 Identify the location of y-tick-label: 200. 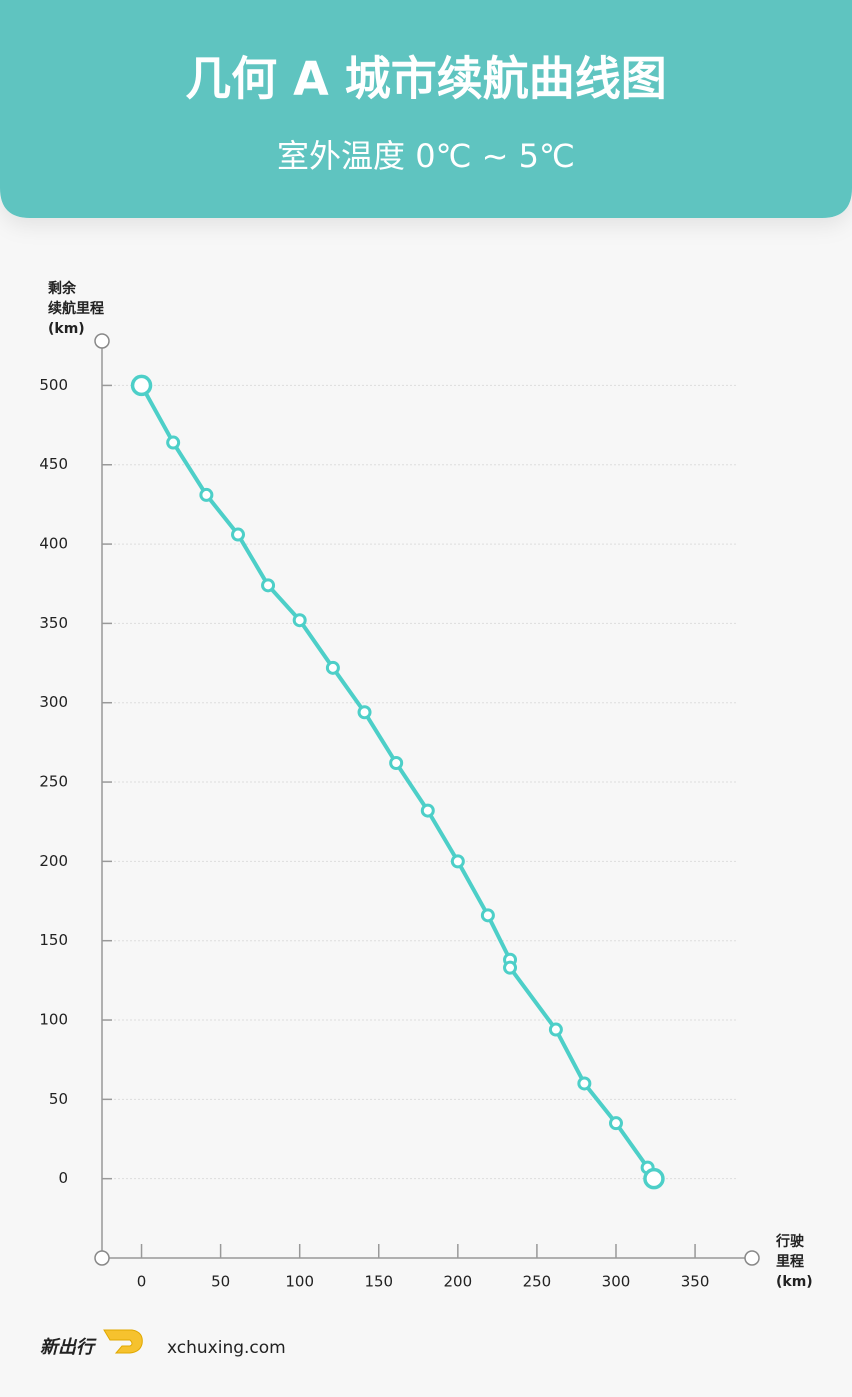
(53, 861).